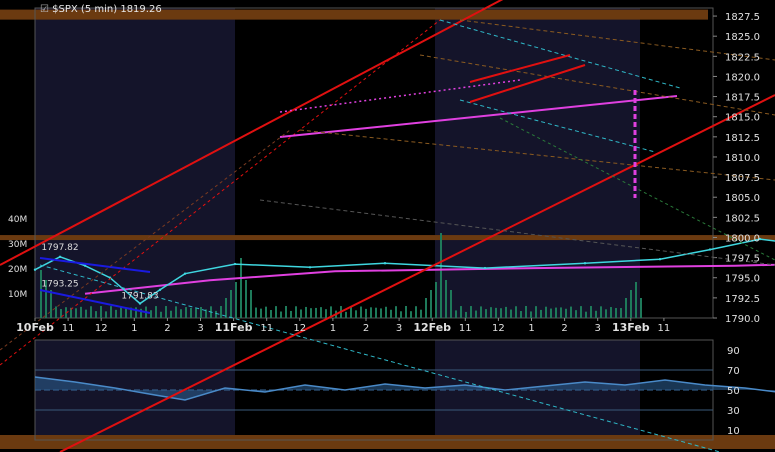 The width and height of the screenshot is (775, 452). I want to click on x-tick-label: 13Feb, so click(631, 327).